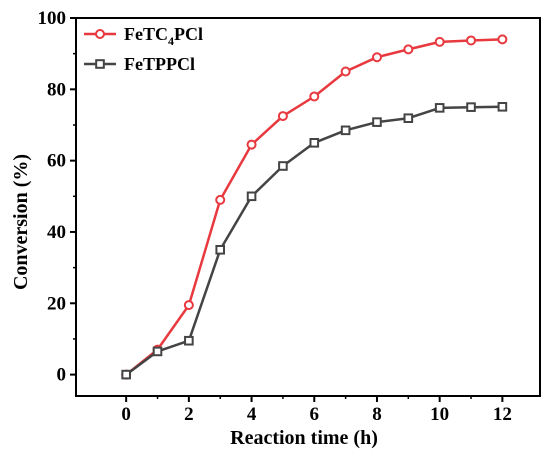  I want to click on x-tick-label: 12, so click(502, 414).